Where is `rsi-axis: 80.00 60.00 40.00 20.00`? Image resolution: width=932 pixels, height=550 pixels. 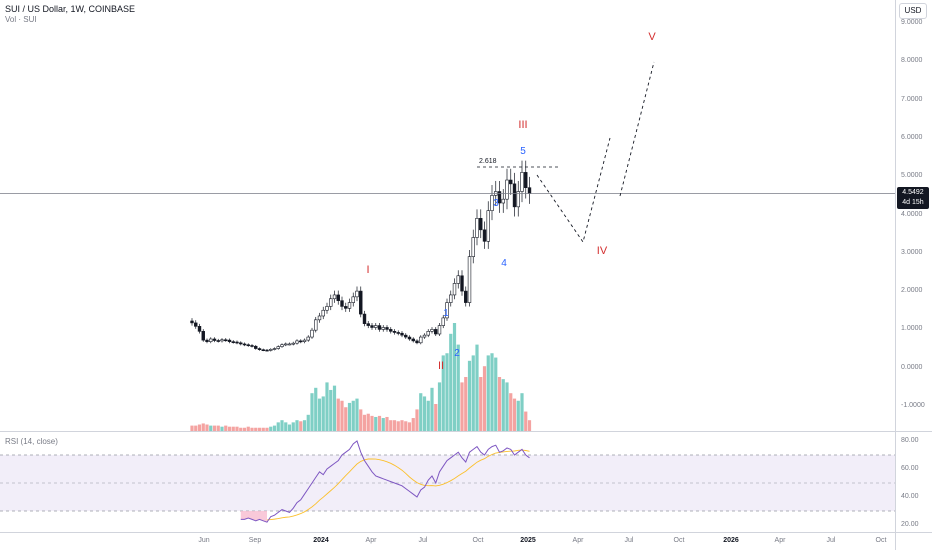 rsi-axis: 80.00 60.00 40.00 20.00 is located at coordinates (913, 482).